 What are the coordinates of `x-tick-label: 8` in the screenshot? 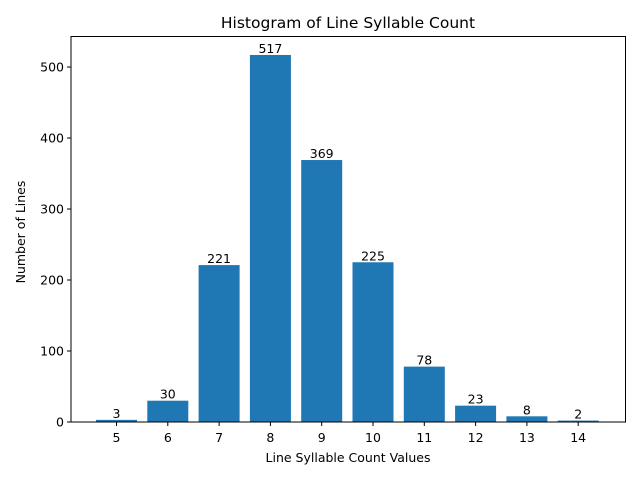 It's located at (270, 437).